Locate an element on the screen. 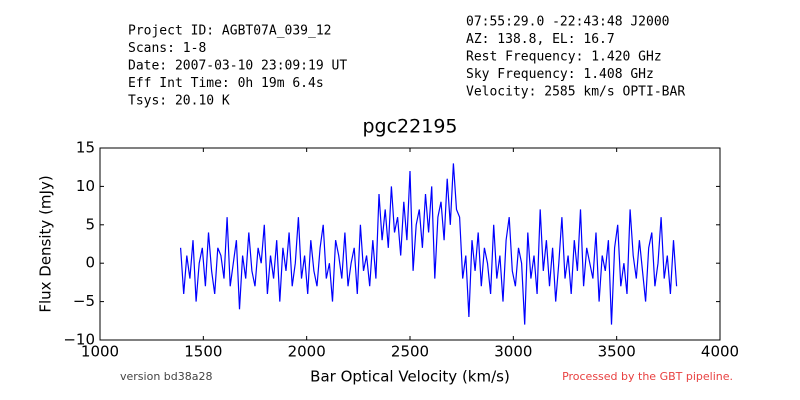 This screenshot has height=400, width=800. header-line: Date: 2007-03-10 23:09:19 UT is located at coordinates (237, 66).